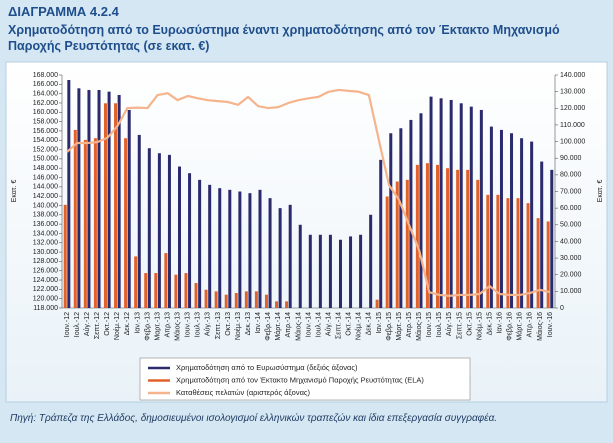 Image resolution: width=613 pixels, height=443 pixels. I want to click on y-tick-label: 144.000, so click(45, 187).